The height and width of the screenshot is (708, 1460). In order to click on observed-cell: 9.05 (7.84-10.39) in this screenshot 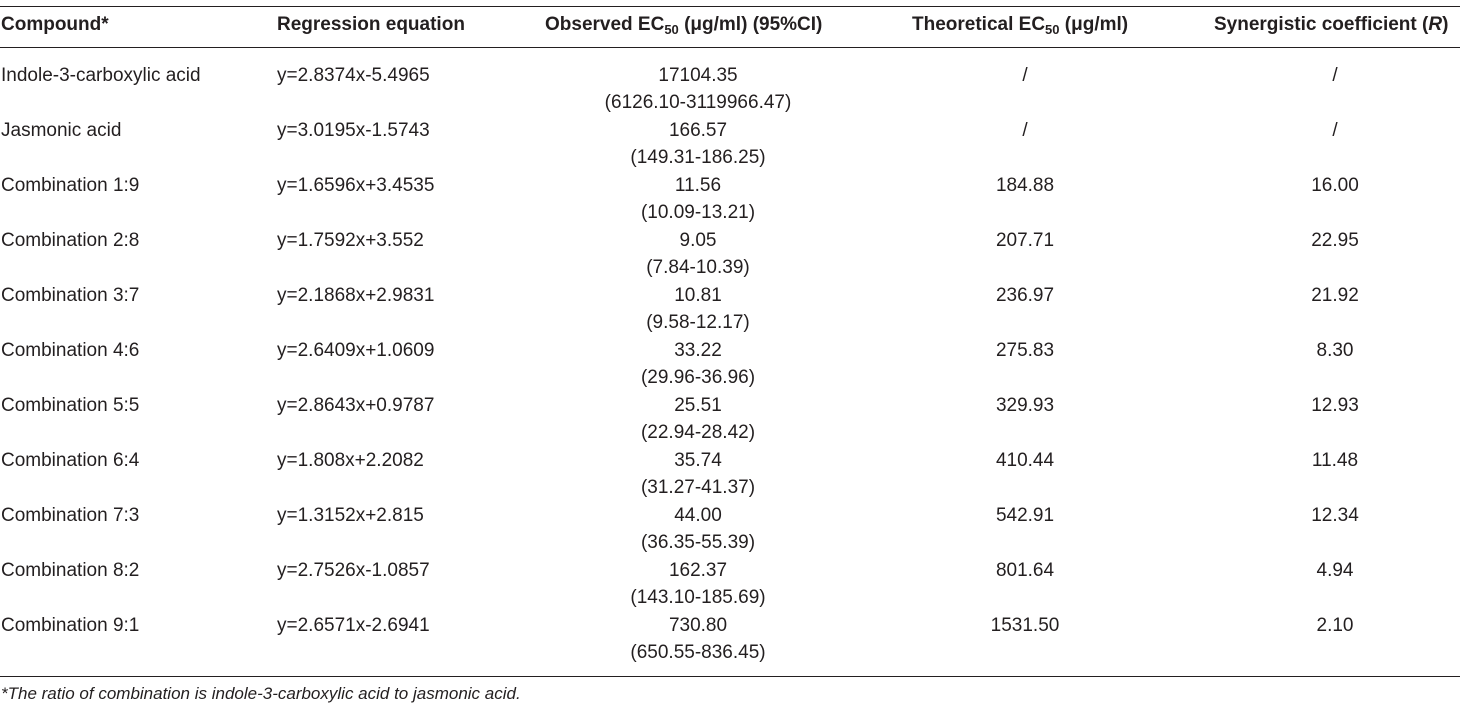, I will do `click(698, 254)`.